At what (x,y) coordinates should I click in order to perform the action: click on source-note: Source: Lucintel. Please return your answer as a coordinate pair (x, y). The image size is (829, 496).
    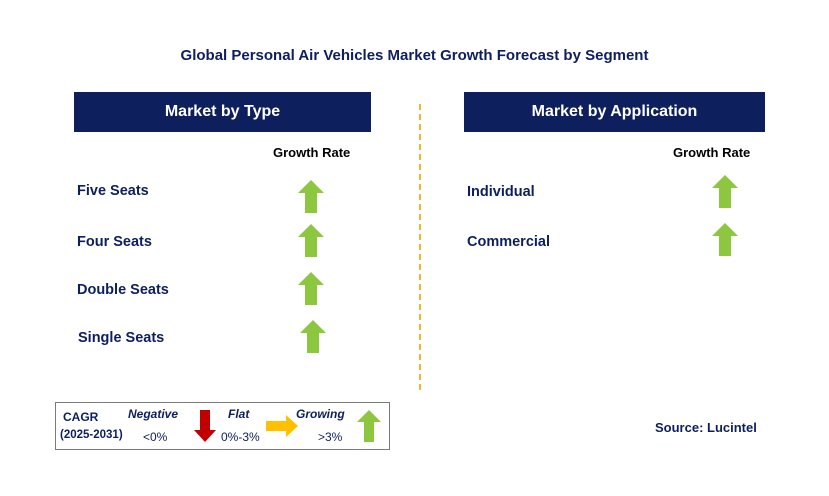
    Looking at the image, I should click on (706, 427).